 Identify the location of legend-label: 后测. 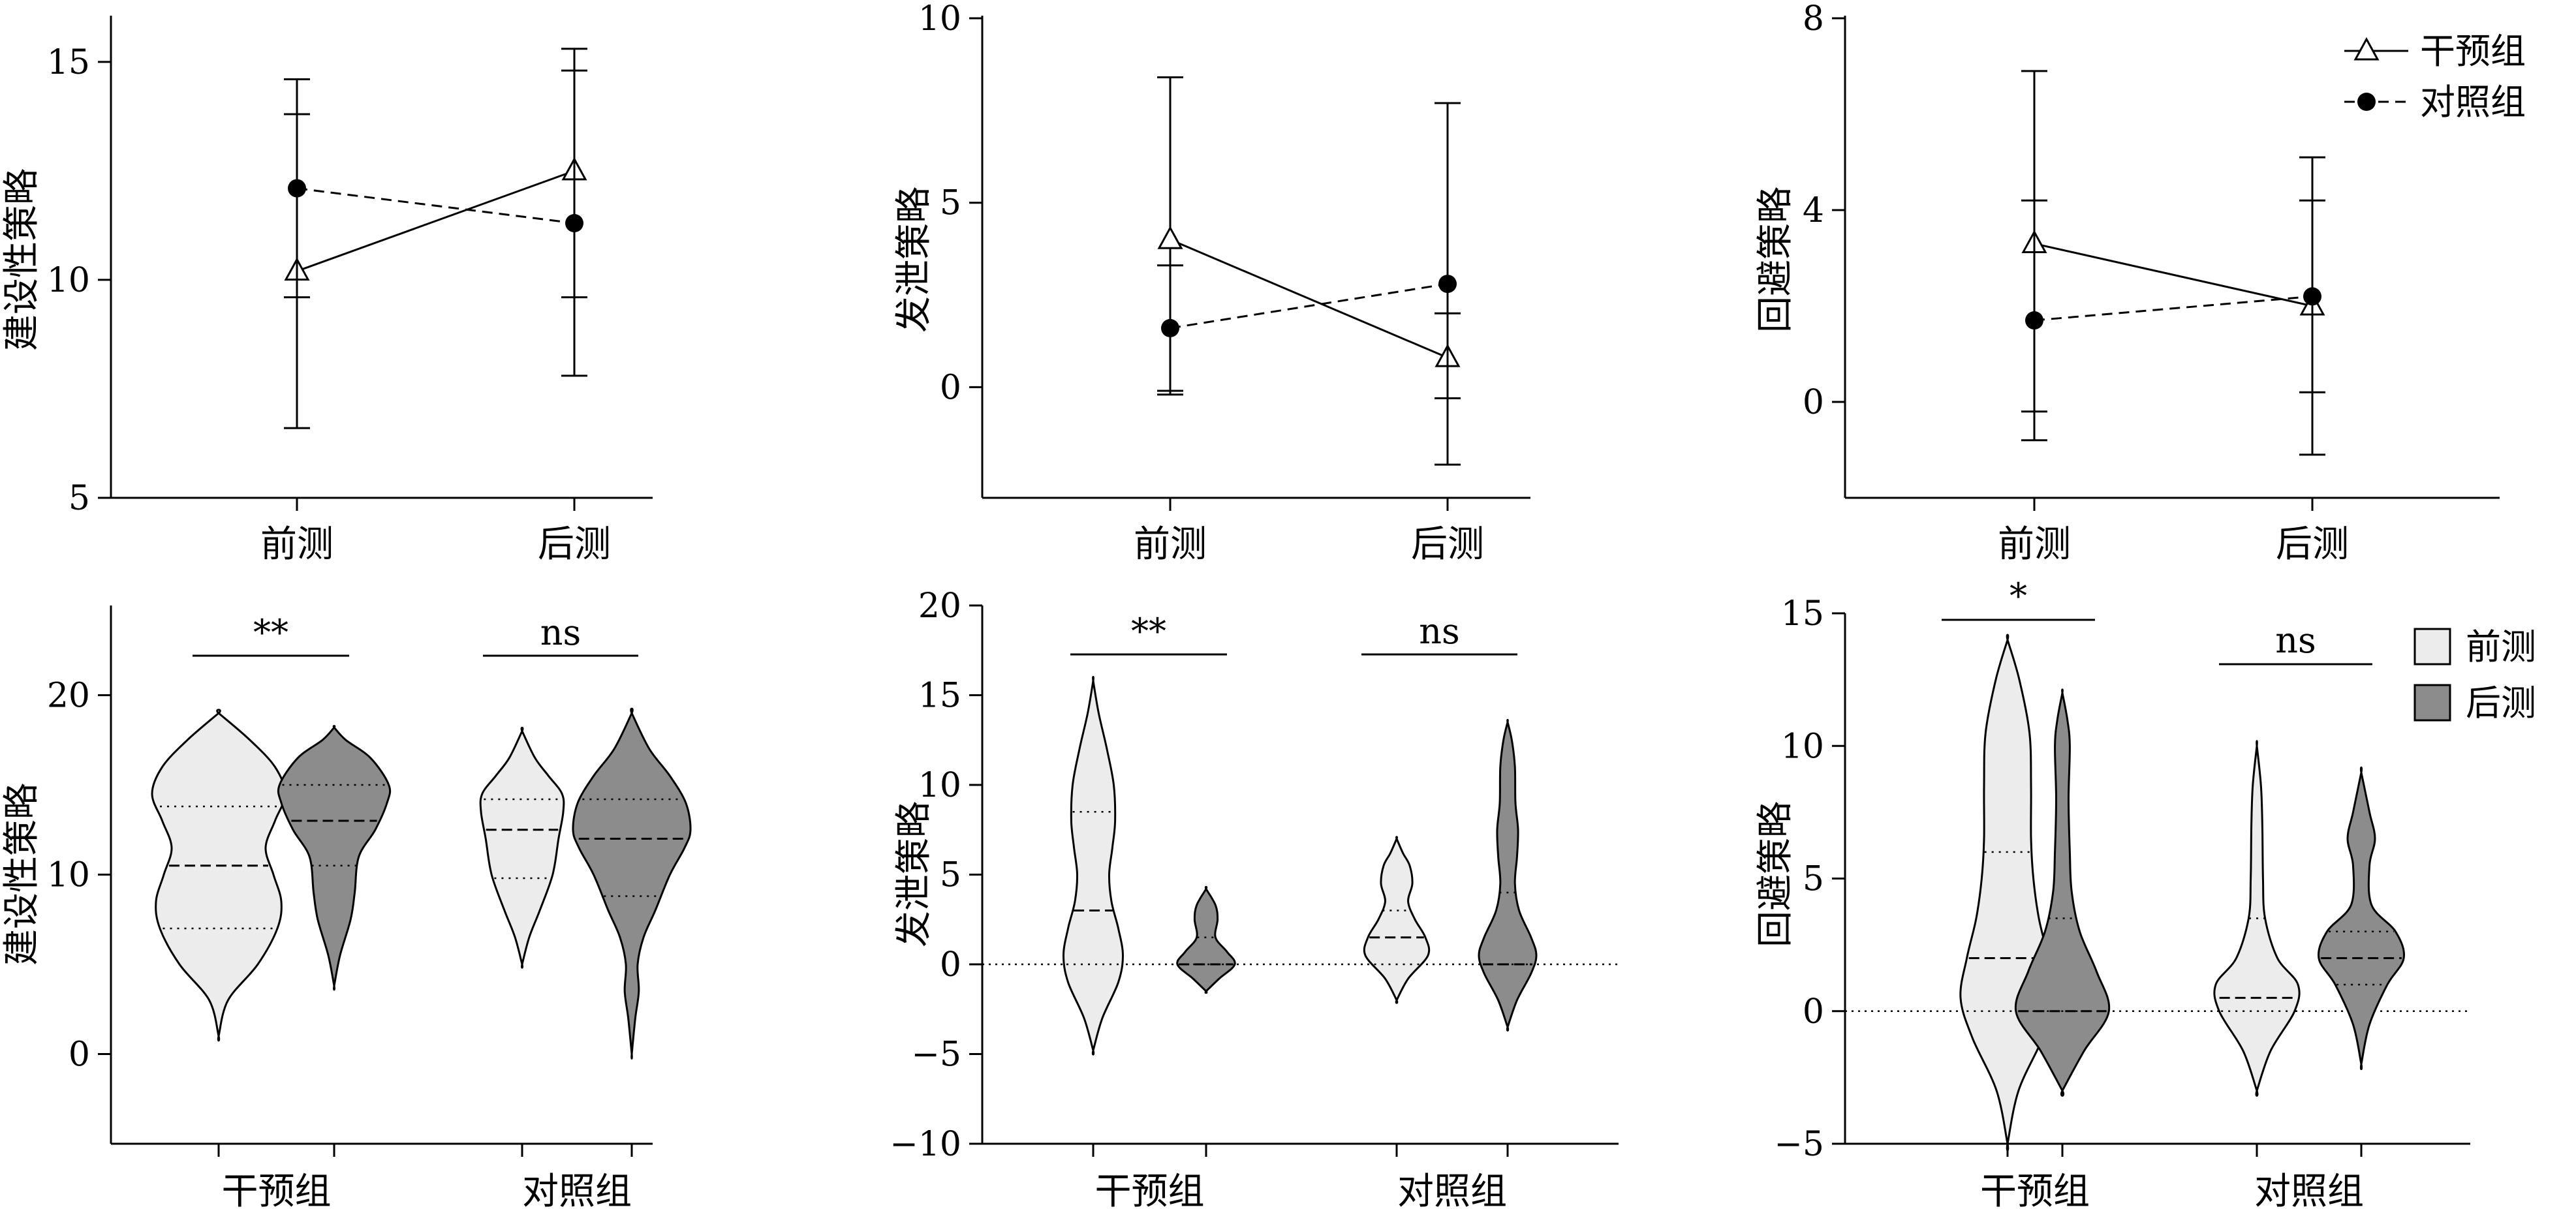
(2501, 703).